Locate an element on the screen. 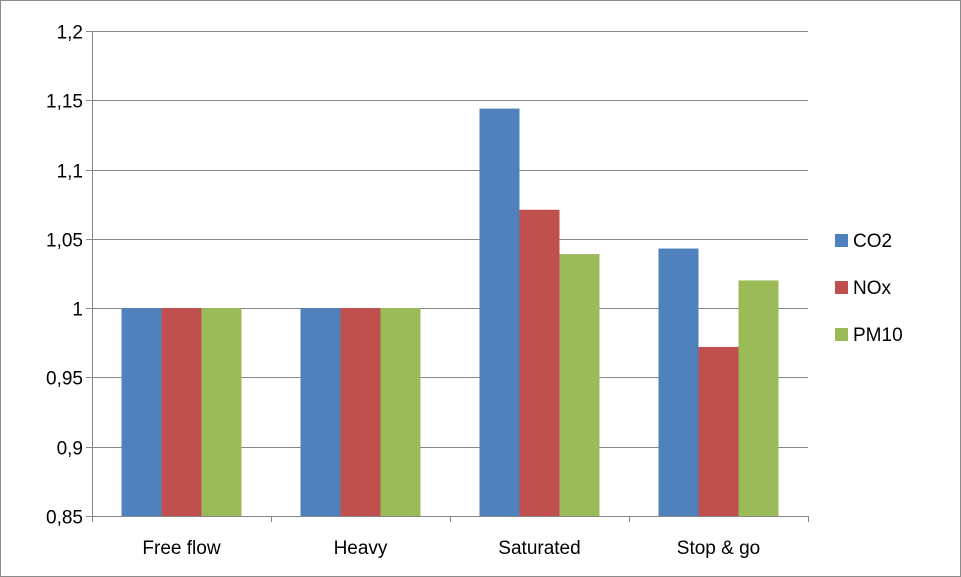 The image size is (961, 577). x-tick-label: Stop & go is located at coordinates (718, 548).